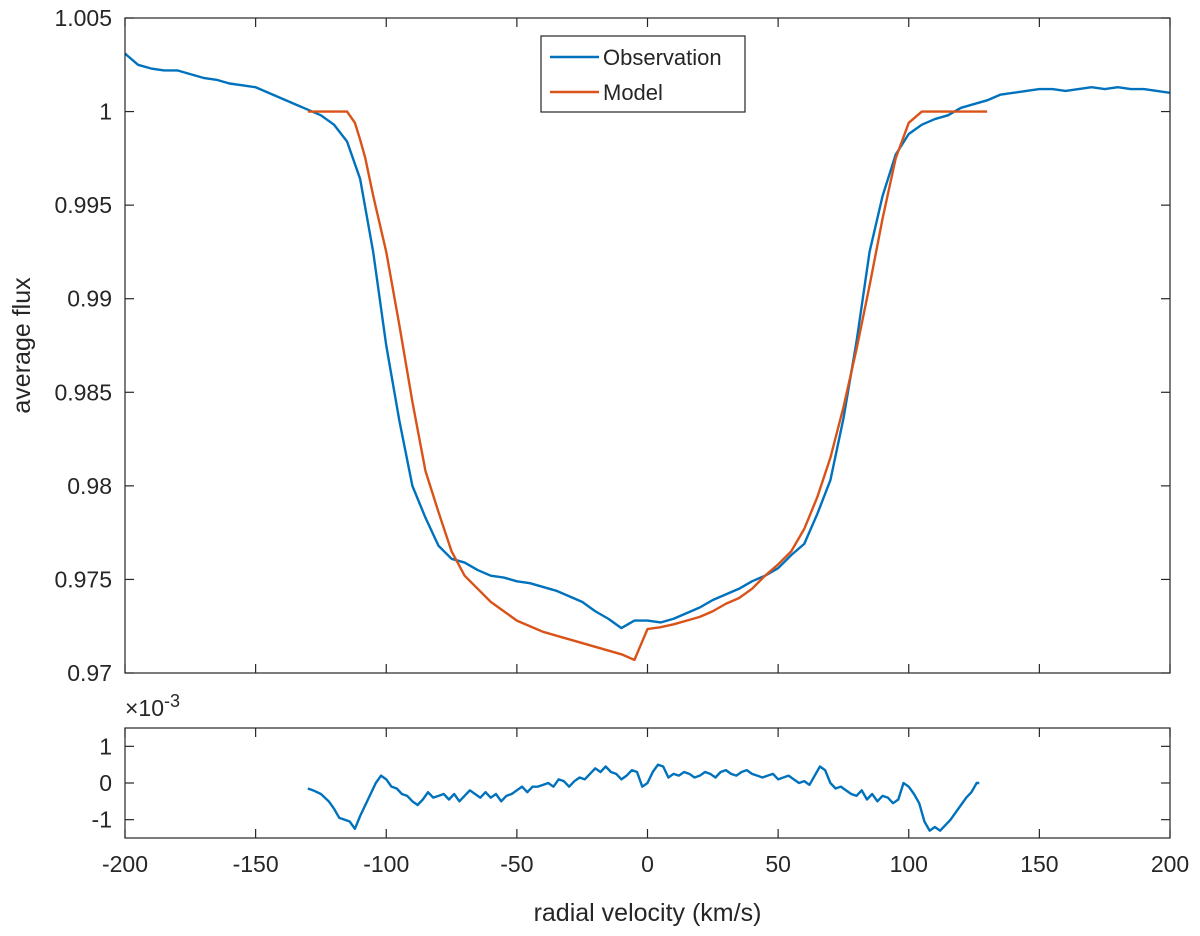 Image resolution: width=1200 pixels, height=936 pixels. Describe the element at coordinates (89, 299) in the screenshot. I see `main-y-tick-label: 0.99` at that location.